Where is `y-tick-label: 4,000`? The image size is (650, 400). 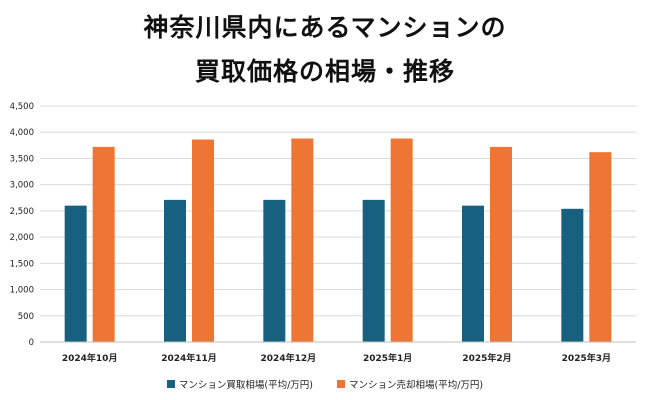
y-tick-label: 4,000 is located at coordinates (22, 133).